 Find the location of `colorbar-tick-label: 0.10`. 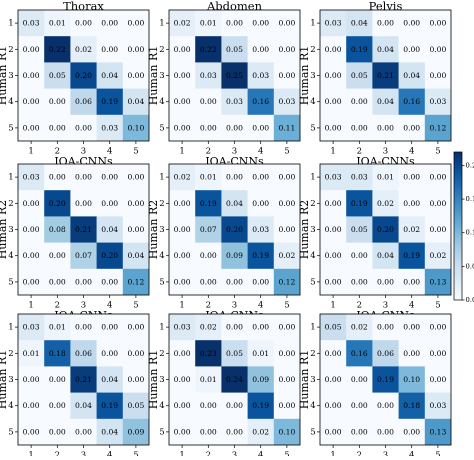

colorbar-tick-label: 0.10 is located at coordinates (470, 233).